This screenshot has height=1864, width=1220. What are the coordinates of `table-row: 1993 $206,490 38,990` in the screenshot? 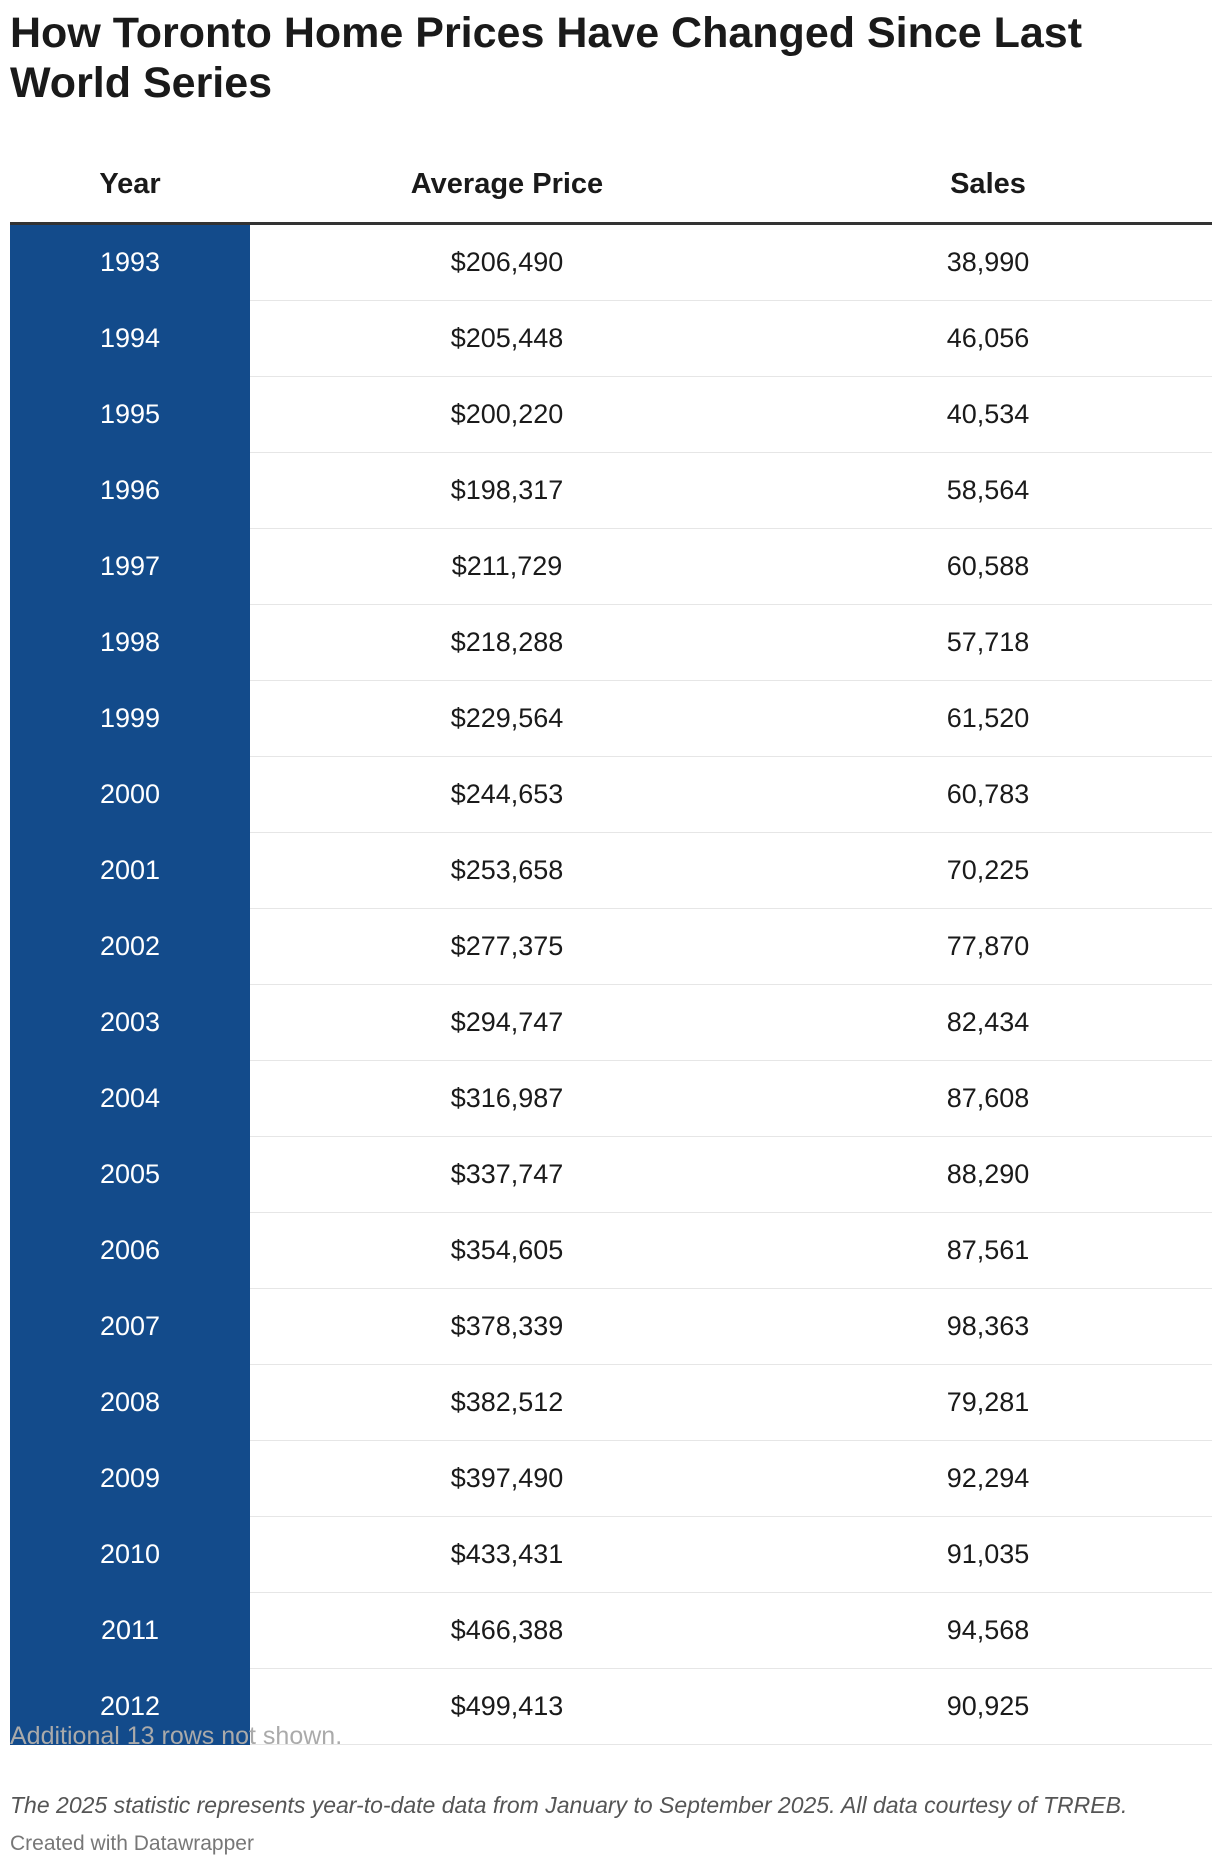 It's located at (611, 262).